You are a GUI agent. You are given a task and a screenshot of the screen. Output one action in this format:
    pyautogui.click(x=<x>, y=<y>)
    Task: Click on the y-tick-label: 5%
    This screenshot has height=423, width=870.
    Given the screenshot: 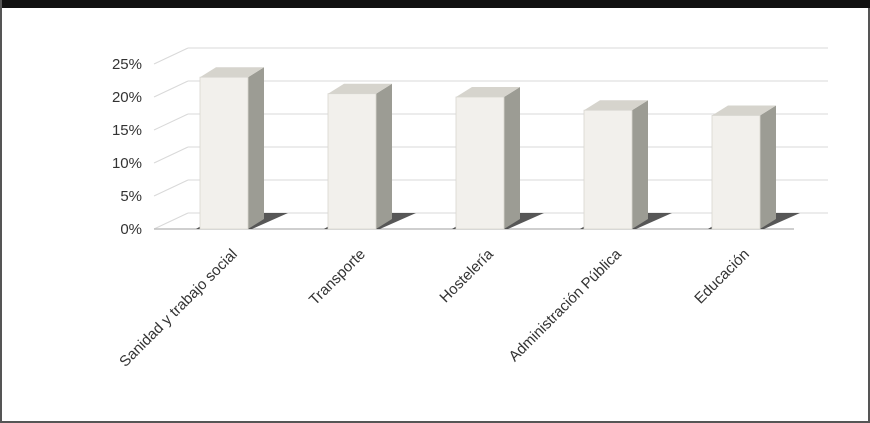 What is the action you would take?
    pyautogui.click(x=131, y=196)
    